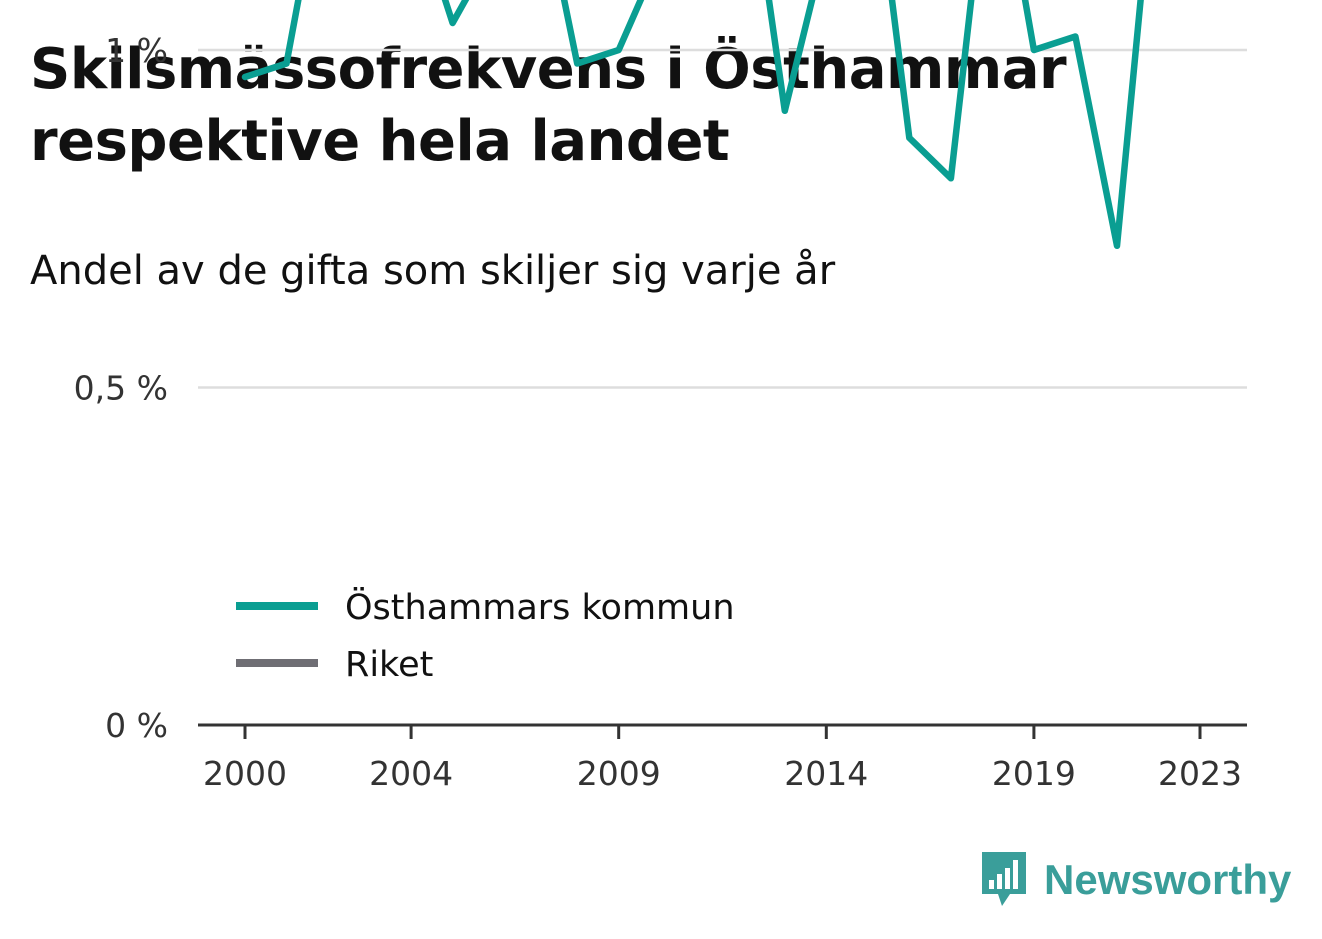  I want to click on x-axis: 2000 2004 2009 2014 2019 2023, so click(722, 758).